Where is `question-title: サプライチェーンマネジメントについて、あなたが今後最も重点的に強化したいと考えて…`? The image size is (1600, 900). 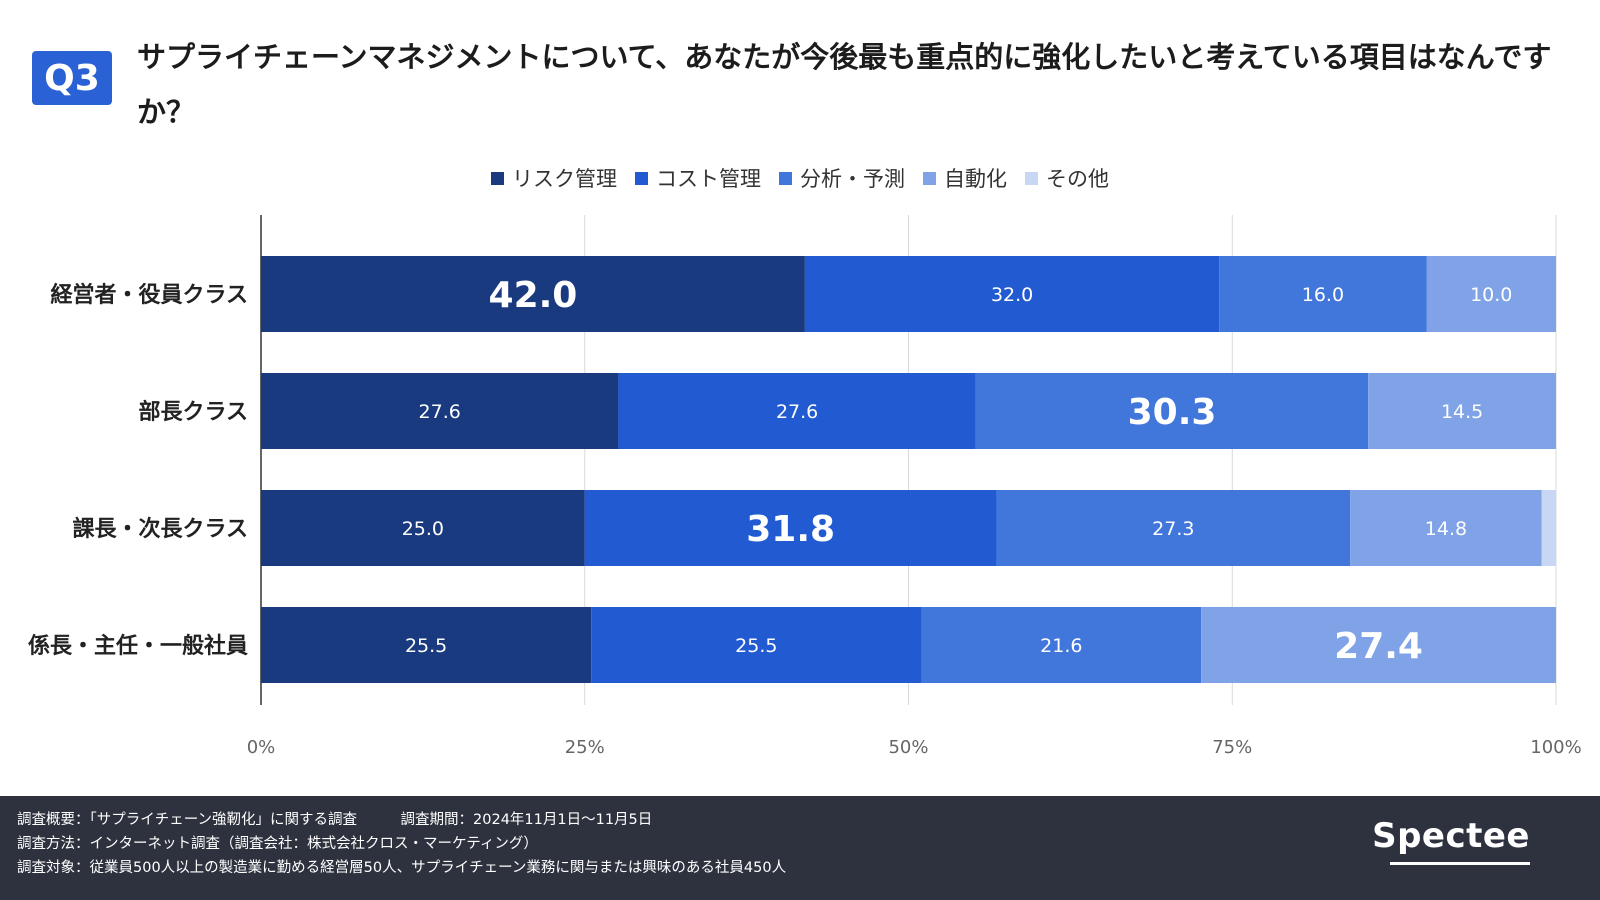 question-title: サプライチェーンマネジメントについて、あなたが今後最も重点的に強化したいと考えて… is located at coordinates (844, 84).